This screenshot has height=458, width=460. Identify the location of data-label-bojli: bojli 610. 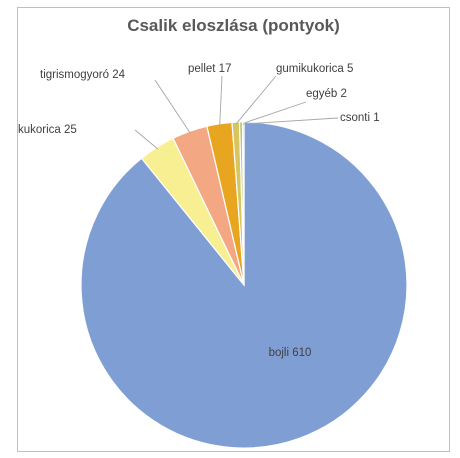
(290, 353).